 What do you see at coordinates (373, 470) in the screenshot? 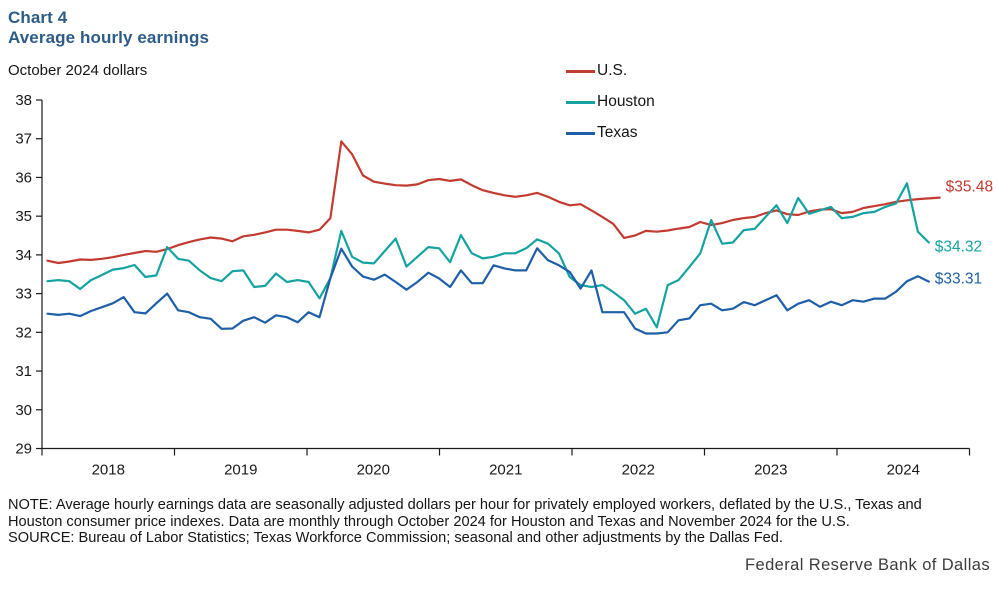
I see `x-tick-label: 2020` at bounding box center [373, 470].